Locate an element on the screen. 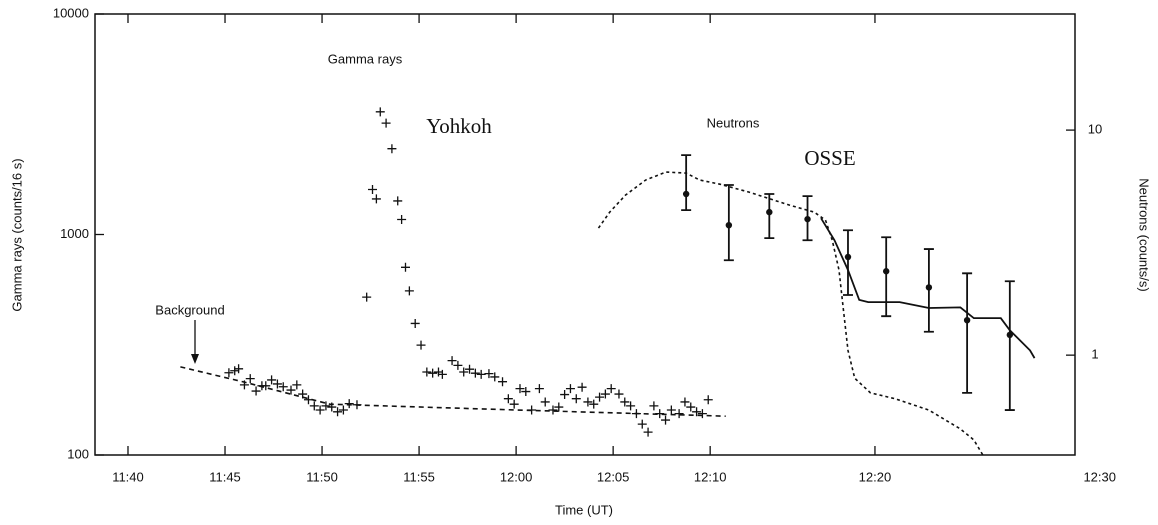 This screenshot has height=525, width=1158. annotation: OSSE is located at coordinates (829, 158).